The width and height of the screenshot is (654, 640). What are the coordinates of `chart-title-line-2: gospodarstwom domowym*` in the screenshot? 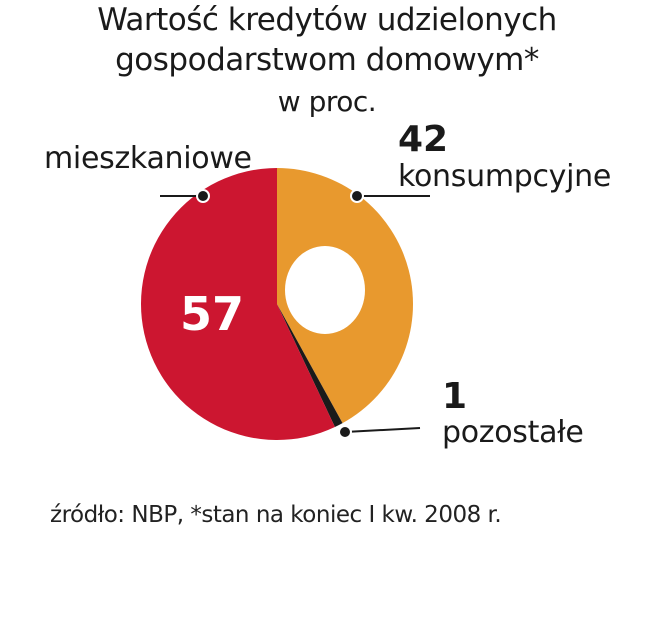 It's located at (327, 60).